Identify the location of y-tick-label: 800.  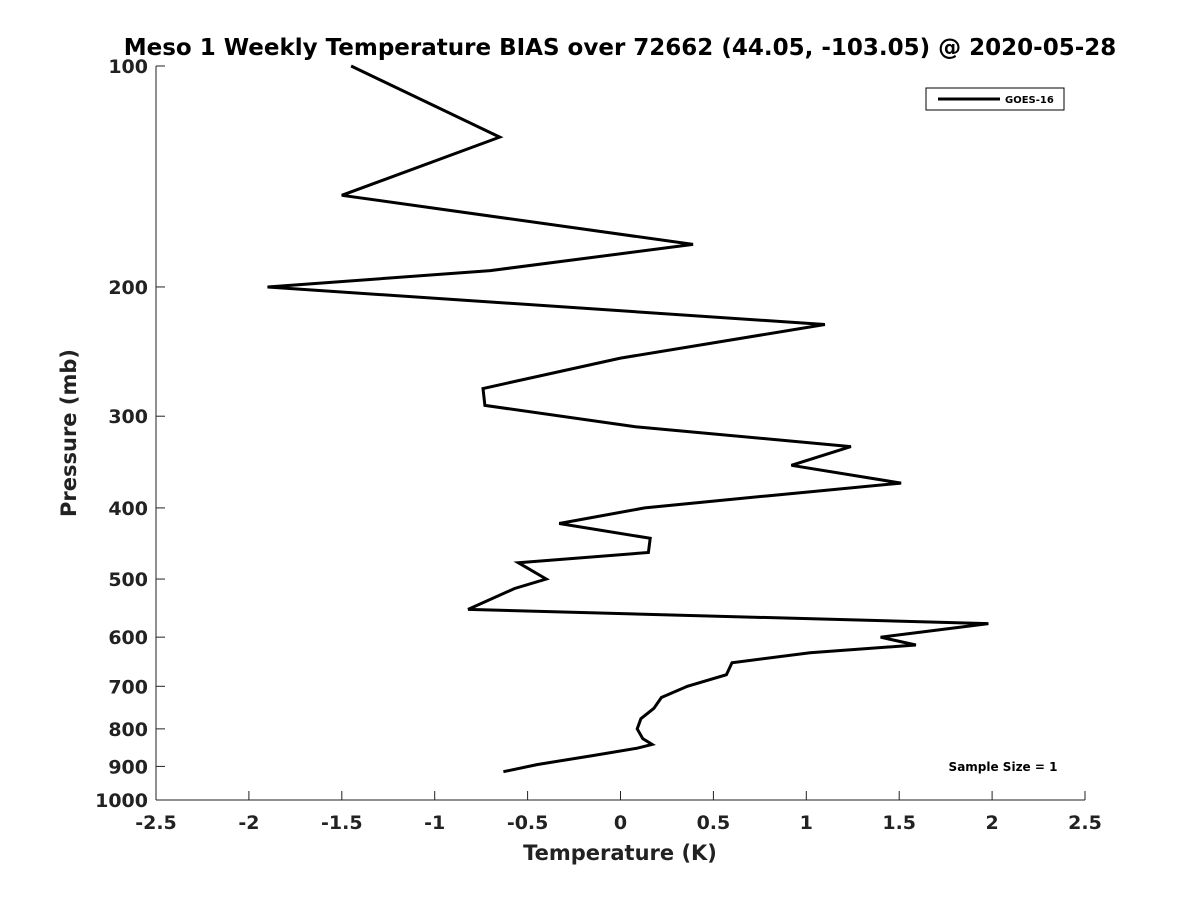
(128, 730).